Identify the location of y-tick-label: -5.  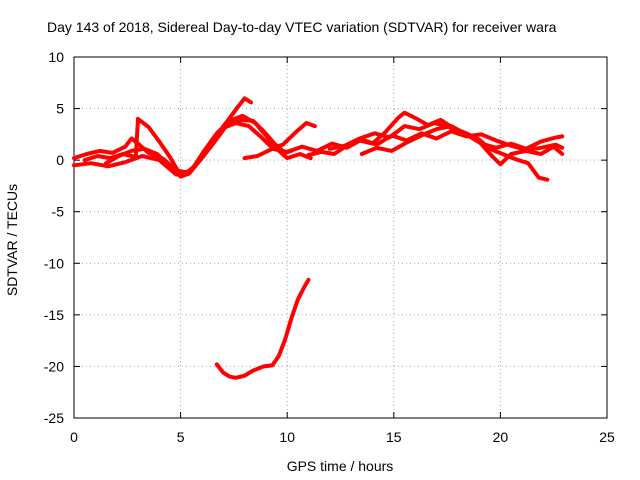
(58, 212).